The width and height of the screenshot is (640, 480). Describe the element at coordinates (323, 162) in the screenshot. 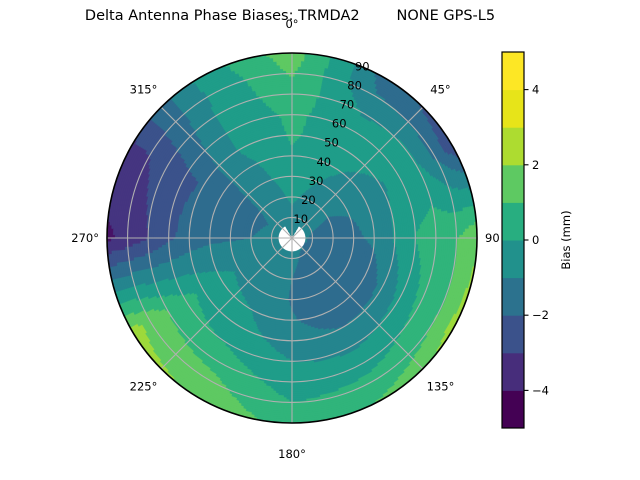

I see `radial-tick-40: 40` at that location.